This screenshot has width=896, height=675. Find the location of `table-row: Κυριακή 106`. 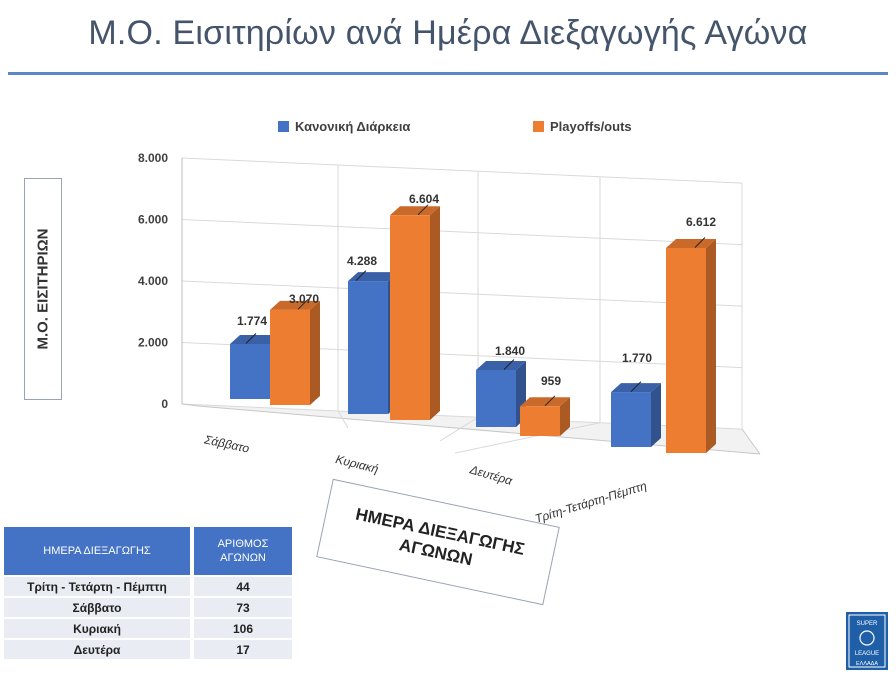

table-row: Κυριακή 106 is located at coordinates (148, 628).